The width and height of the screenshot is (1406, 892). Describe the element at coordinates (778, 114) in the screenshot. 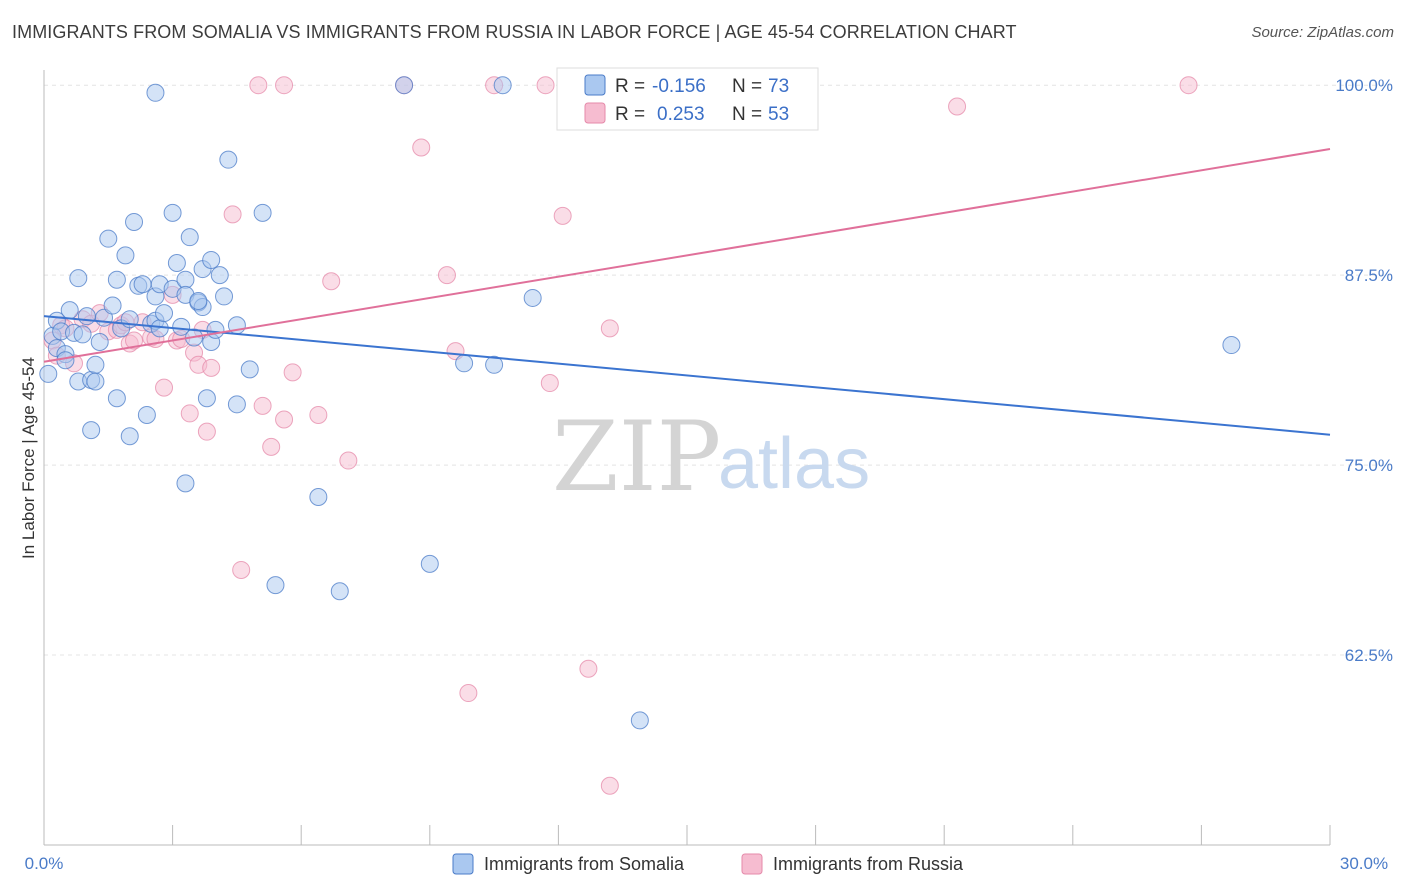

I see `legend-n-value-russia: 53` at that location.